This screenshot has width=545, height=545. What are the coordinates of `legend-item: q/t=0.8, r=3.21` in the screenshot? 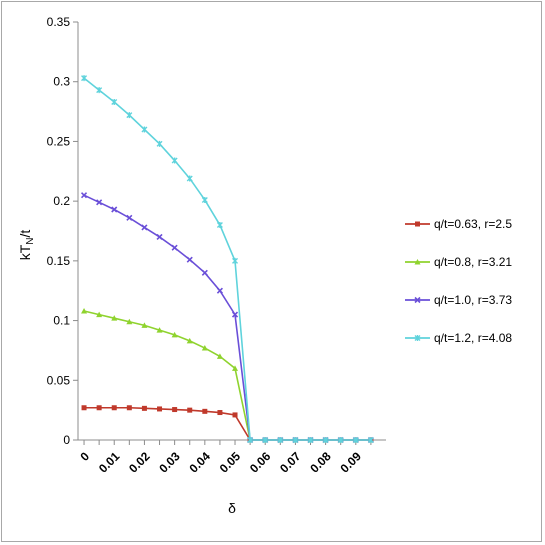 It's located at (458, 262).